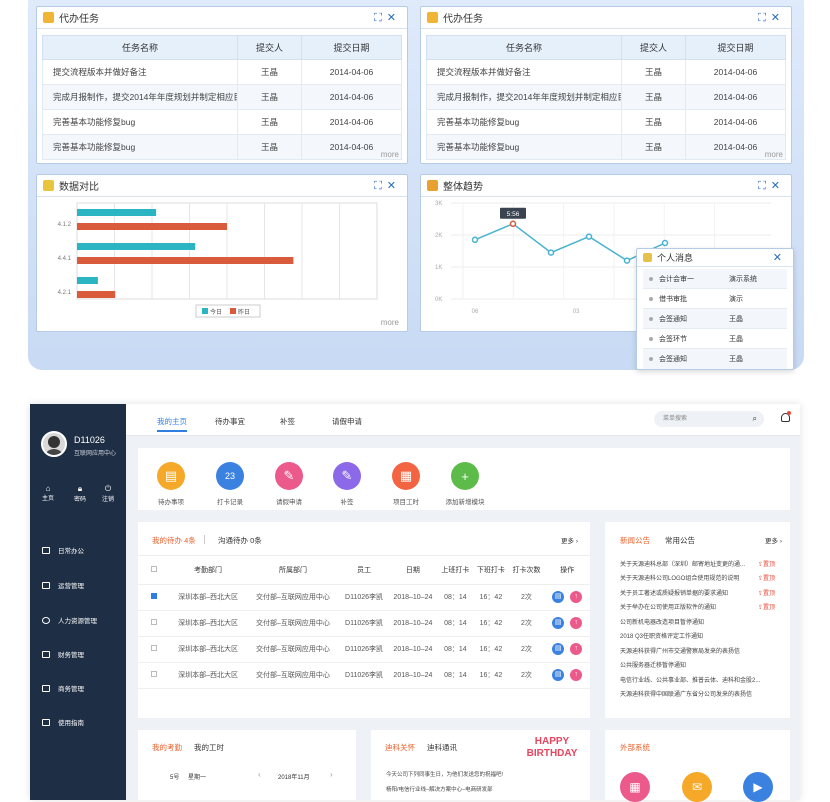 This screenshot has width=830, height=802. What do you see at coordinates (697, 563) in the screenshot?
I see `list-item: 关于天源迪科总部（深圳）邮寄地址变更的通... ⇪置顶` at bounding box center [697, 563].